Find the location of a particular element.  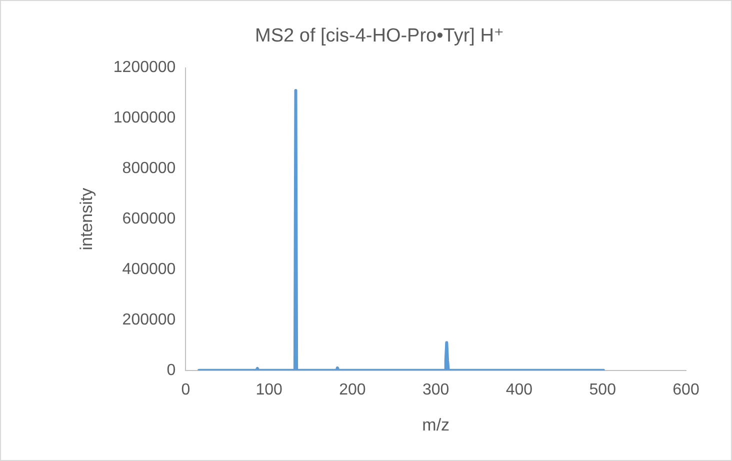

x-tick-label: 300 is located at coordinates (436, 389).